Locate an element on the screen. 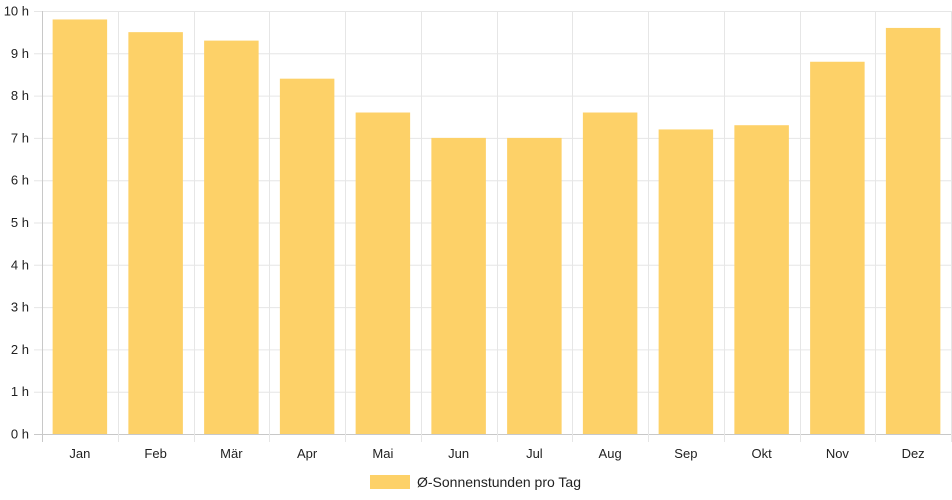 The image size is (952, 500). bar-feb is located at coordinates (155, 233).